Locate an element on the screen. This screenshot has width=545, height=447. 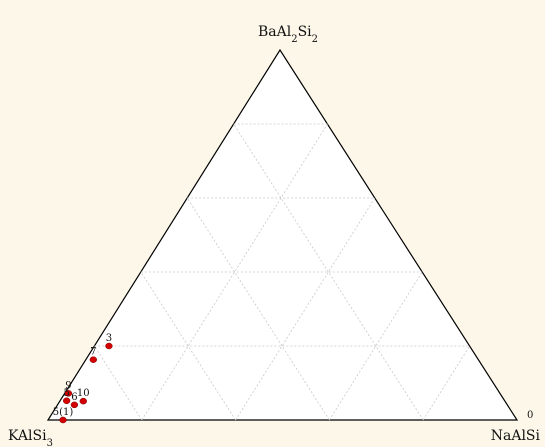
vertex-label-bottom-right: NaAlSi is located at coordinates (516, 436).